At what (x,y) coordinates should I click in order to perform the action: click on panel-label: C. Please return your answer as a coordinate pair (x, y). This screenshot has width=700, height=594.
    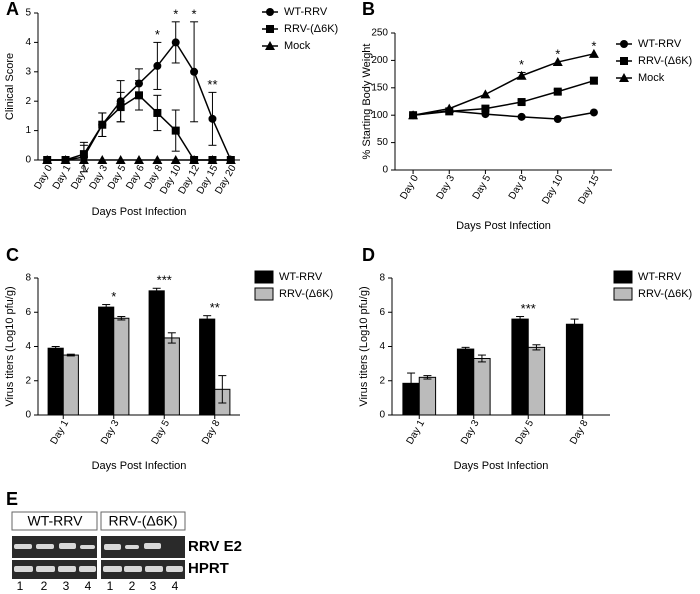
    Looking at the image, I should click on (12, 255).